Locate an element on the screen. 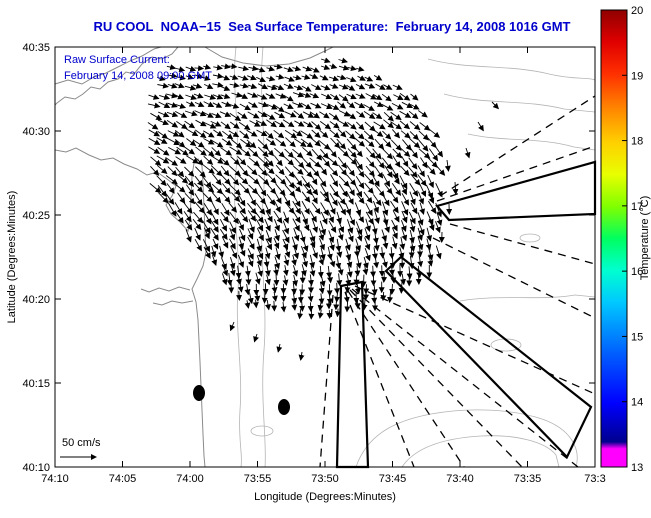 The image size is (651, 518). x-tick-label: 73:55 is located at coordinates (258, 479).